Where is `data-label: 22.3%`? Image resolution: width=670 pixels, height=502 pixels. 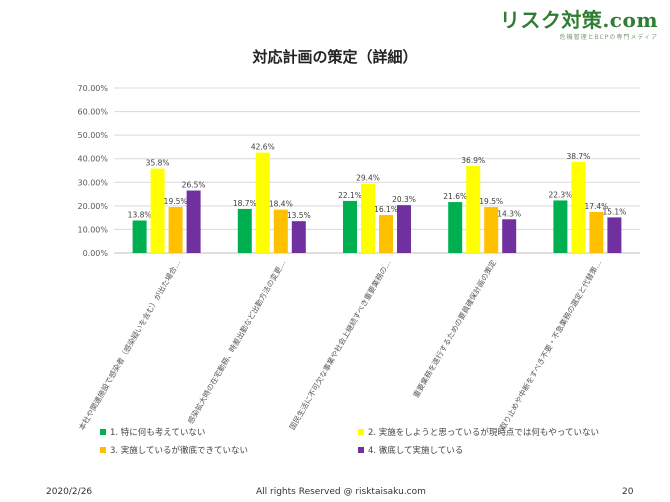 data-label: 22.3% is located at coordinates (560, 194).